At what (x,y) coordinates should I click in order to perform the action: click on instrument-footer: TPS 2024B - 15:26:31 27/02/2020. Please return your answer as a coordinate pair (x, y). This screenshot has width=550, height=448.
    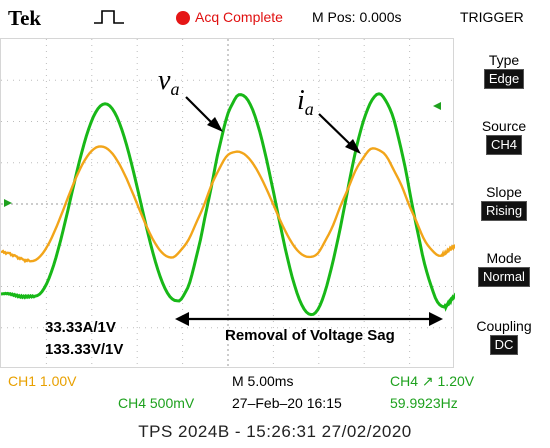
    Looking at the image, I should click on (275, 431).